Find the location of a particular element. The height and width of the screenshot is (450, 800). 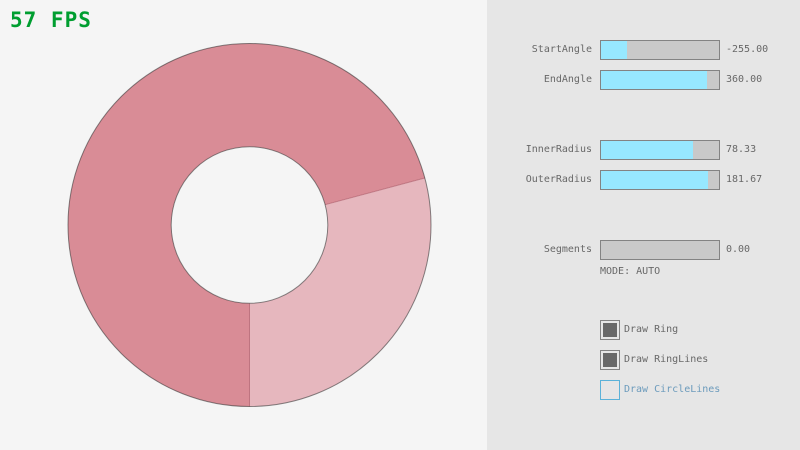

draw-circlelines-label: Draw CircleLines is located at coordinates (672, 389).